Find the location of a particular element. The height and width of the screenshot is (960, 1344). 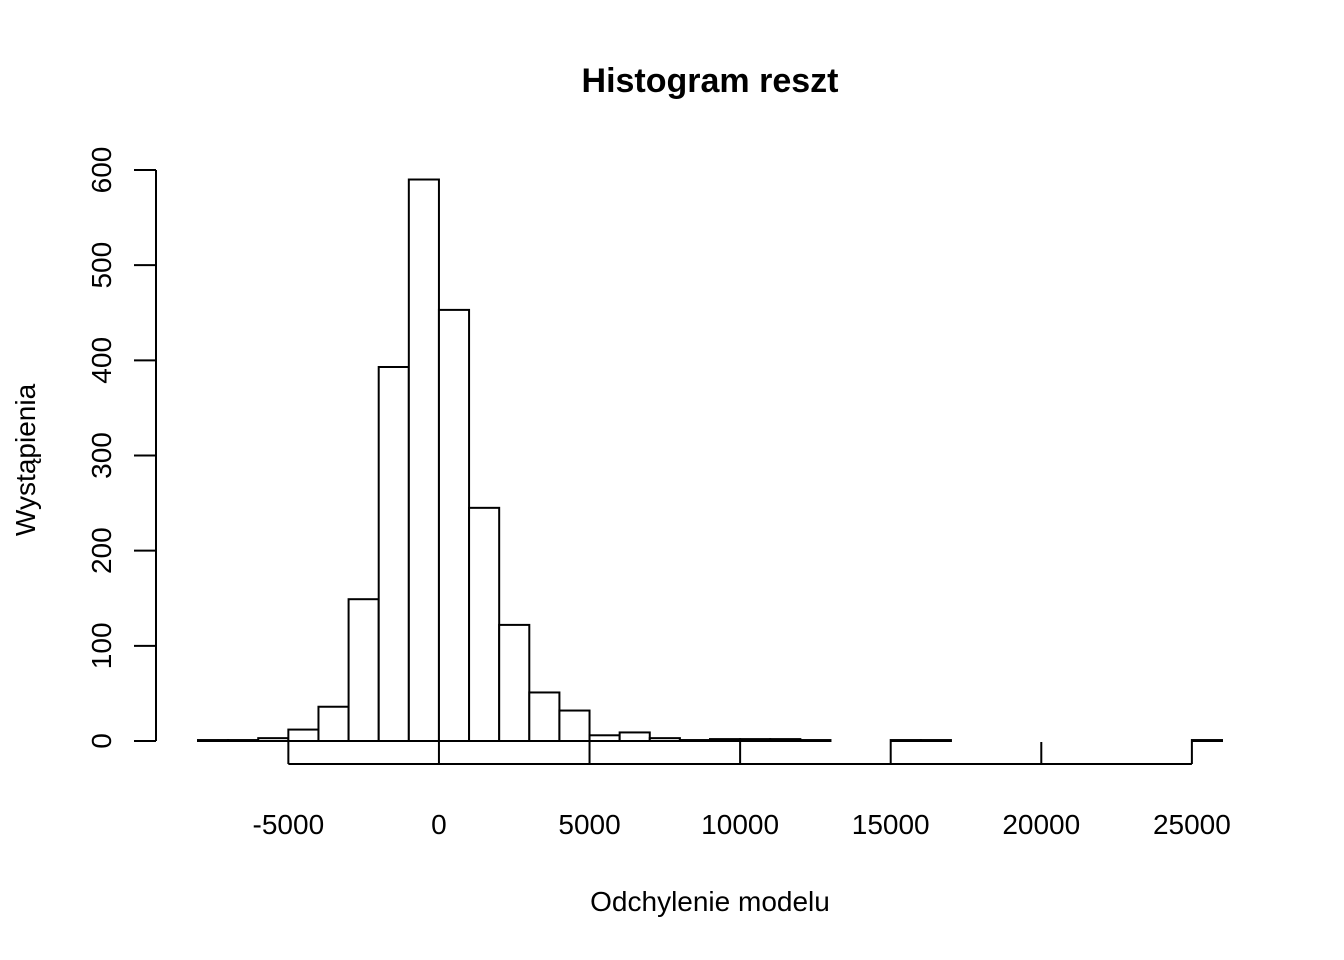

x-tick-label: 15000 is located at coordinates (891, 824).